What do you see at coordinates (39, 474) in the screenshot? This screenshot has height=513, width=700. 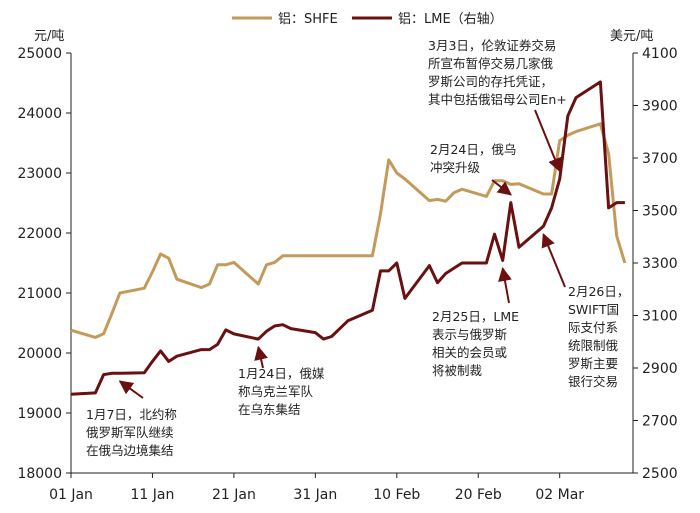 I see `left-tick-label: 18000` at bounding box center [39, 474].